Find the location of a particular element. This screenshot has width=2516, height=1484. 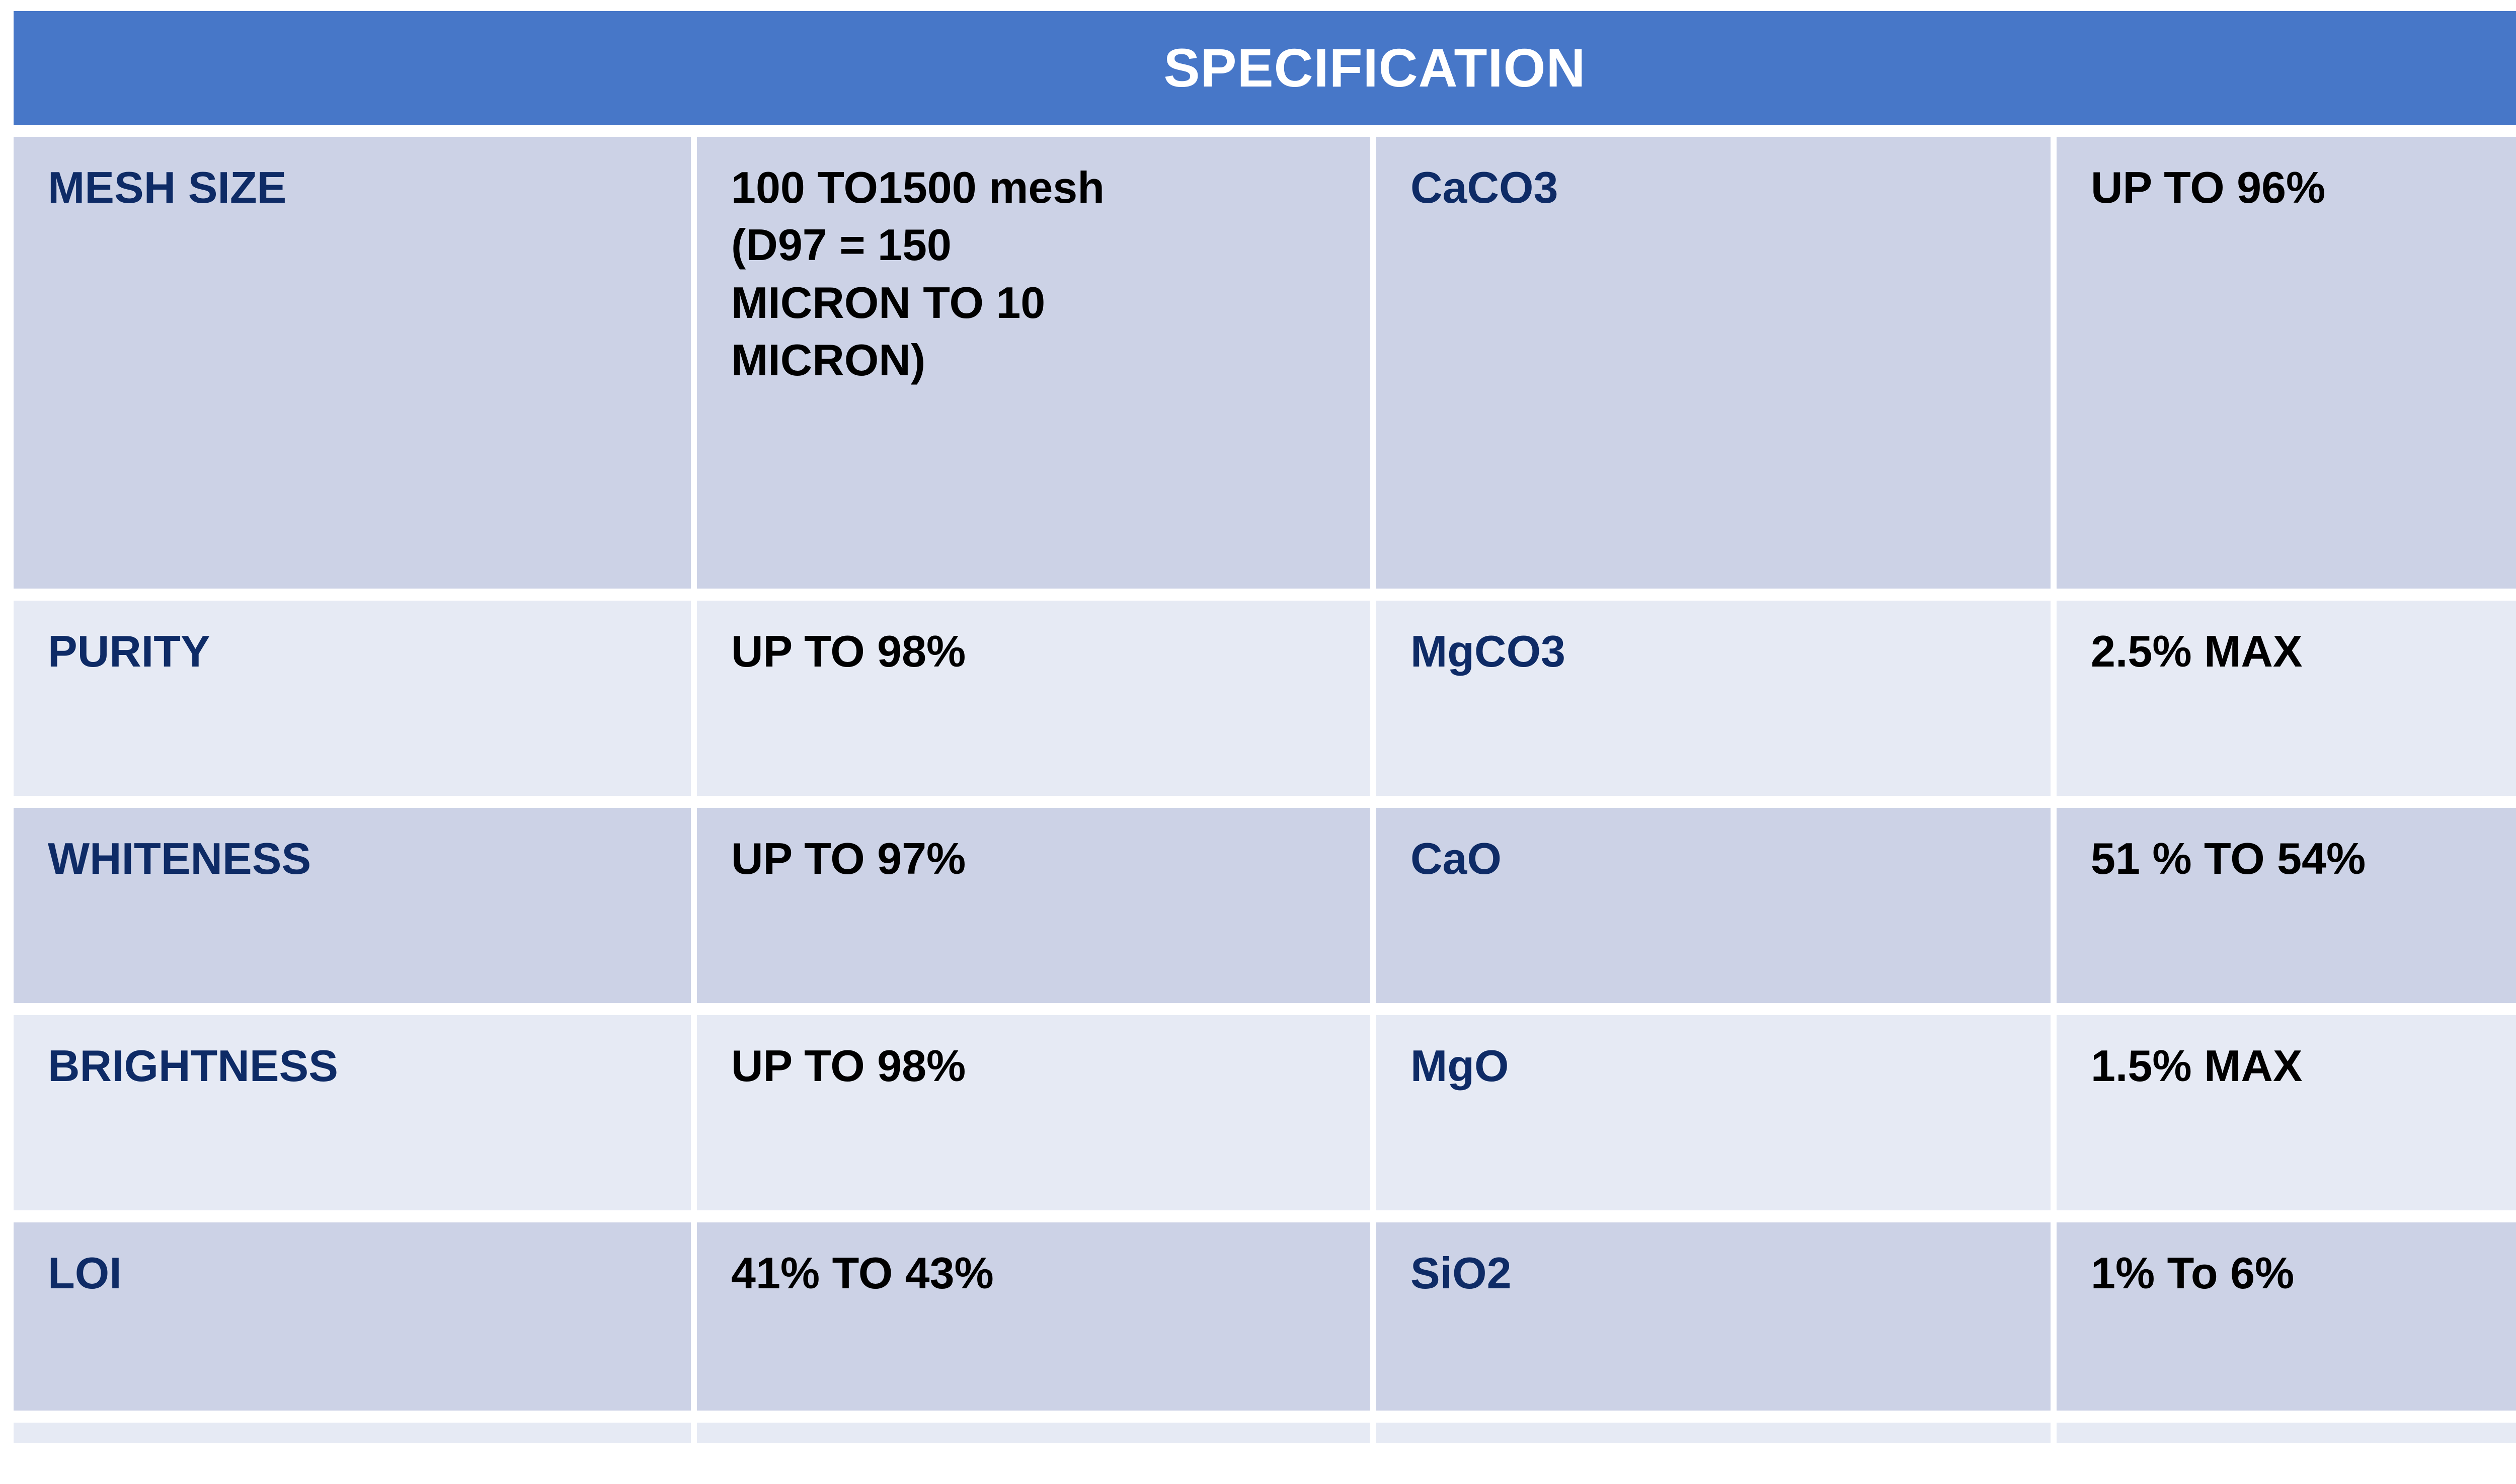

property-cell: WHITENESS is located at coordinates (355, 911).